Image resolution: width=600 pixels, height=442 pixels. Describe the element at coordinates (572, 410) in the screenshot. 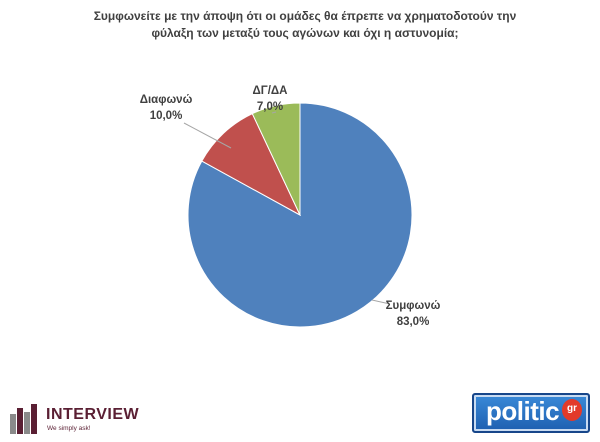

I see `politic-logo-suffix: gr` at that location.